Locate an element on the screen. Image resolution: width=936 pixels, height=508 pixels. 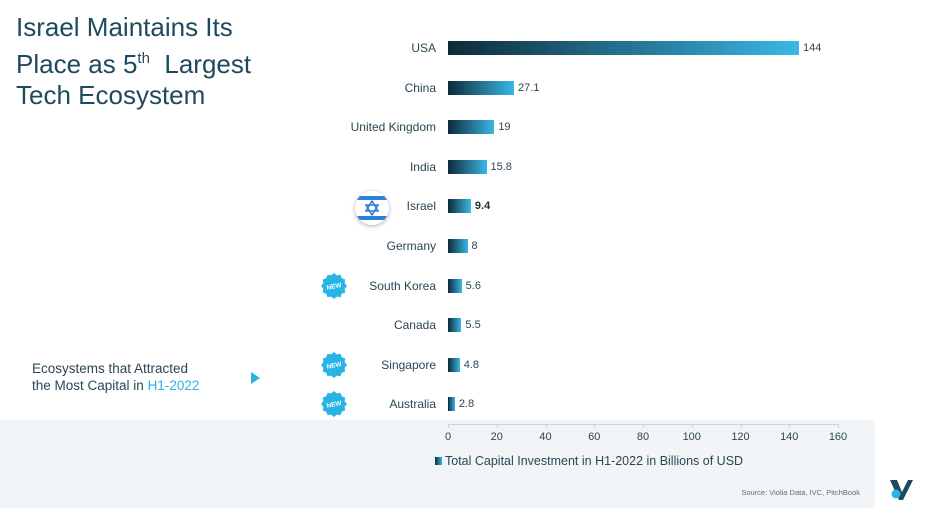
value-label-germany: 8 is located at coordinates (474, 246).